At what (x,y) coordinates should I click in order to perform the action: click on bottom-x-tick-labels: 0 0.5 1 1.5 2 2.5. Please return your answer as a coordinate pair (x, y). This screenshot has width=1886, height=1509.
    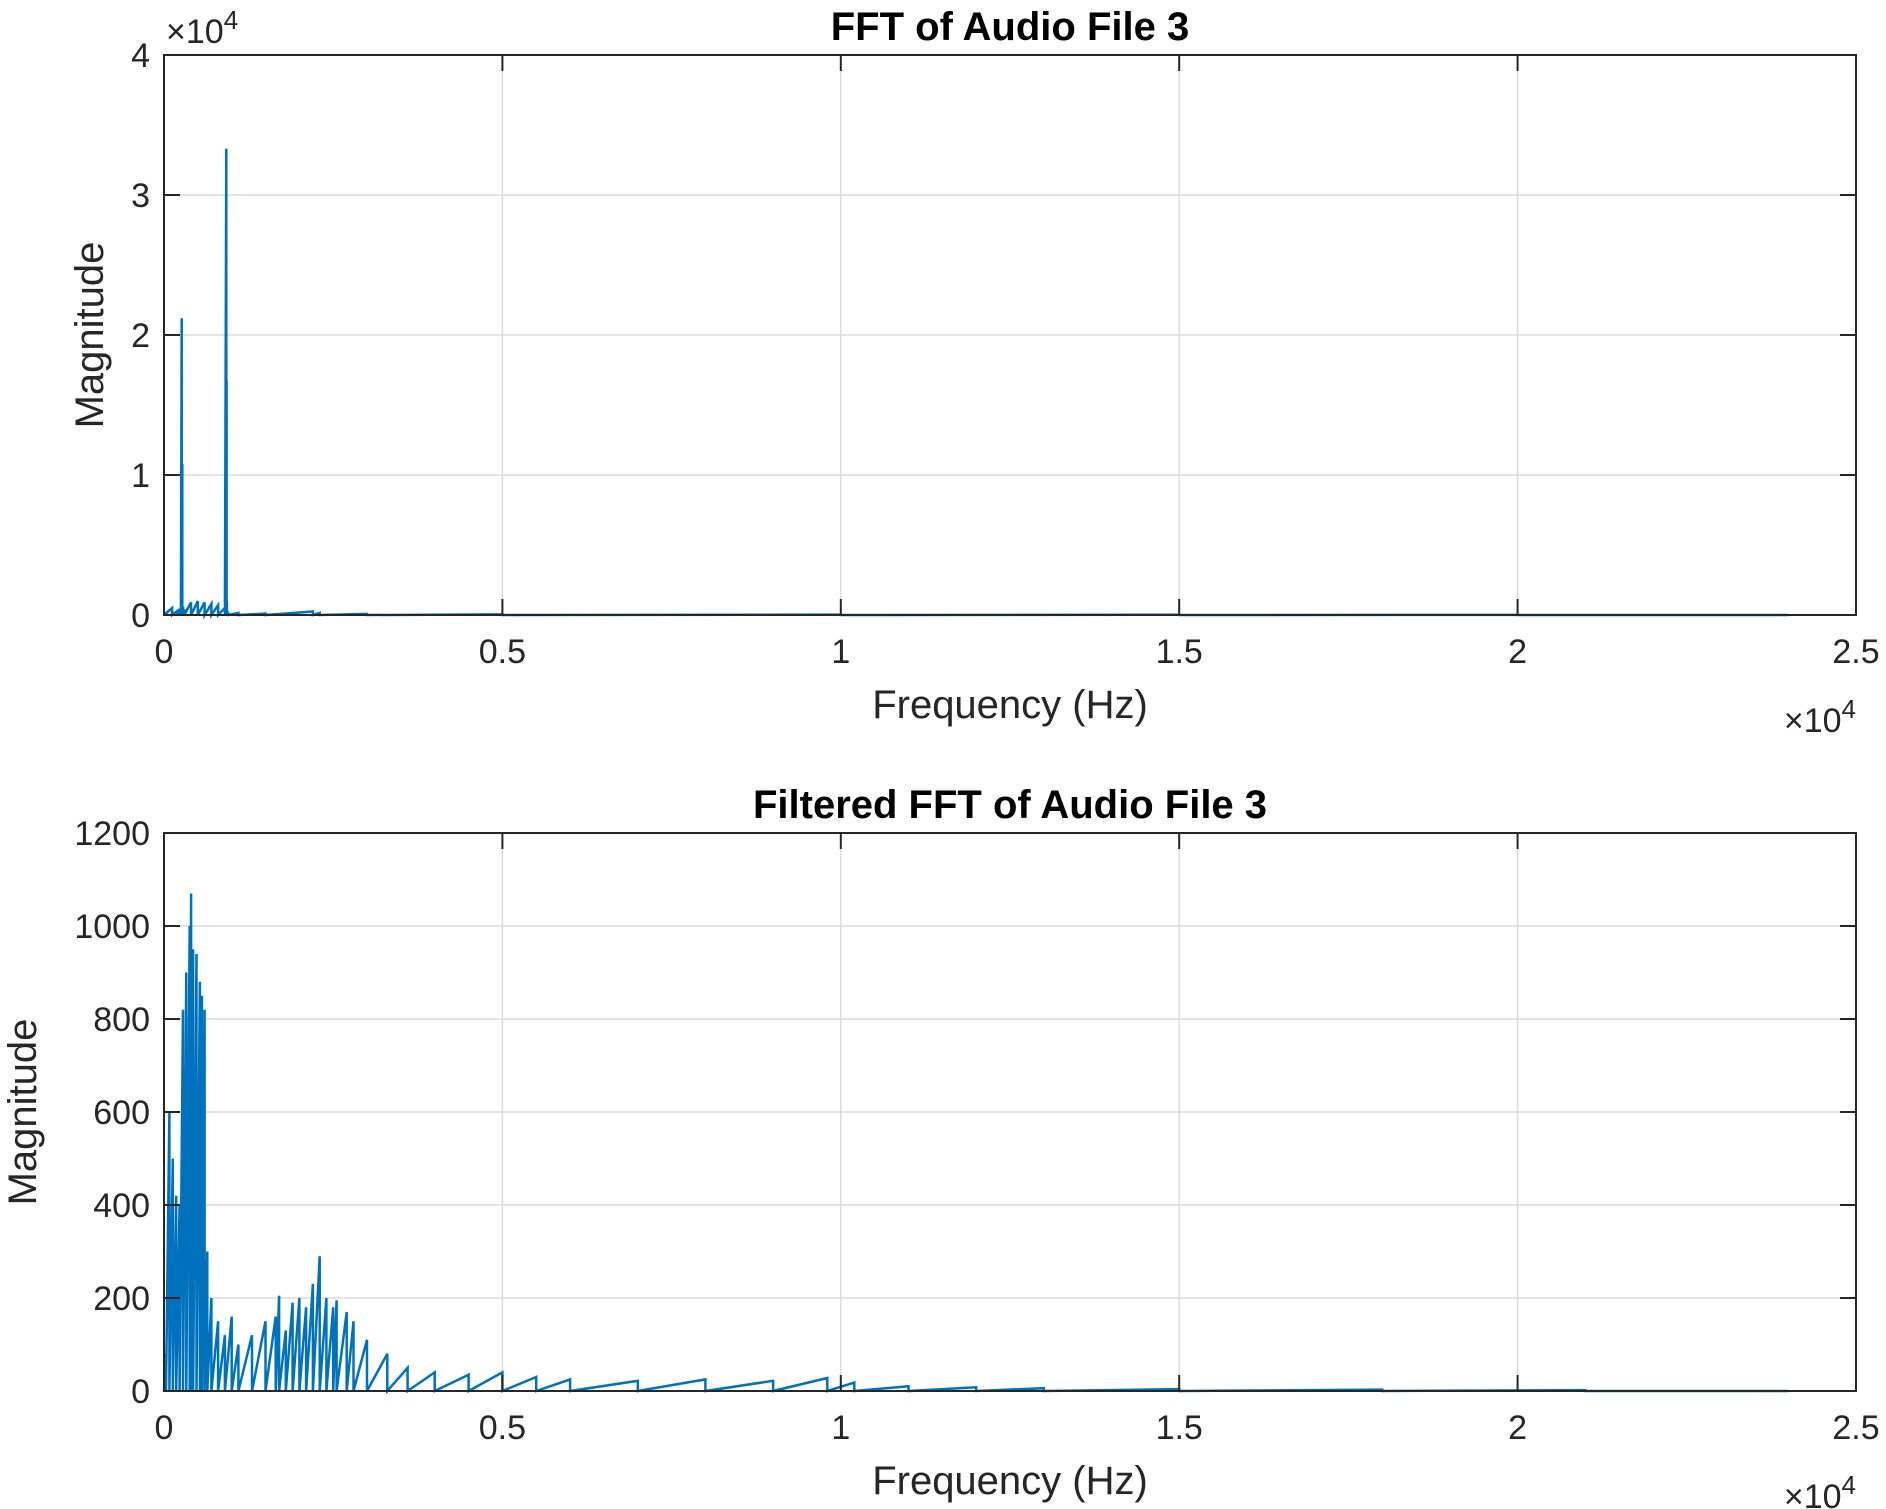
    Looking at the image, I should click on (1017, 1428).